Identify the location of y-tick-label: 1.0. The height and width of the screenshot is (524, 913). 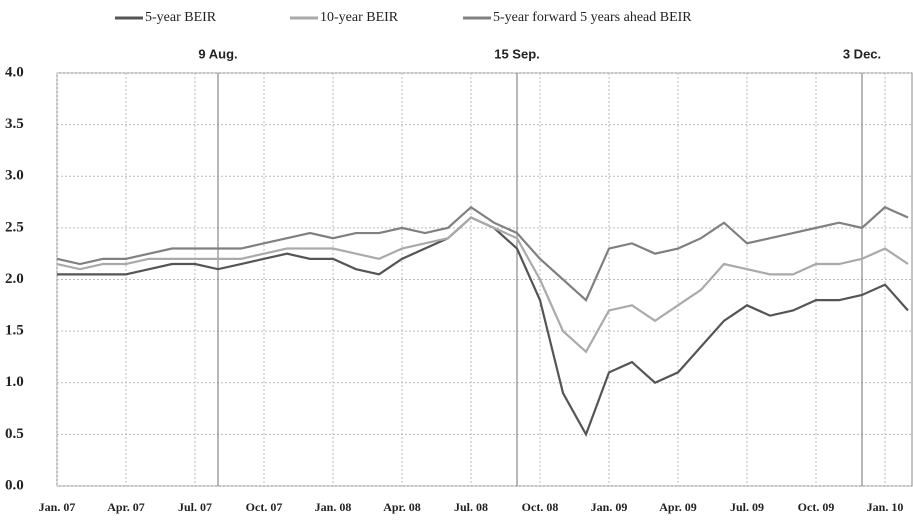
(14, 382).